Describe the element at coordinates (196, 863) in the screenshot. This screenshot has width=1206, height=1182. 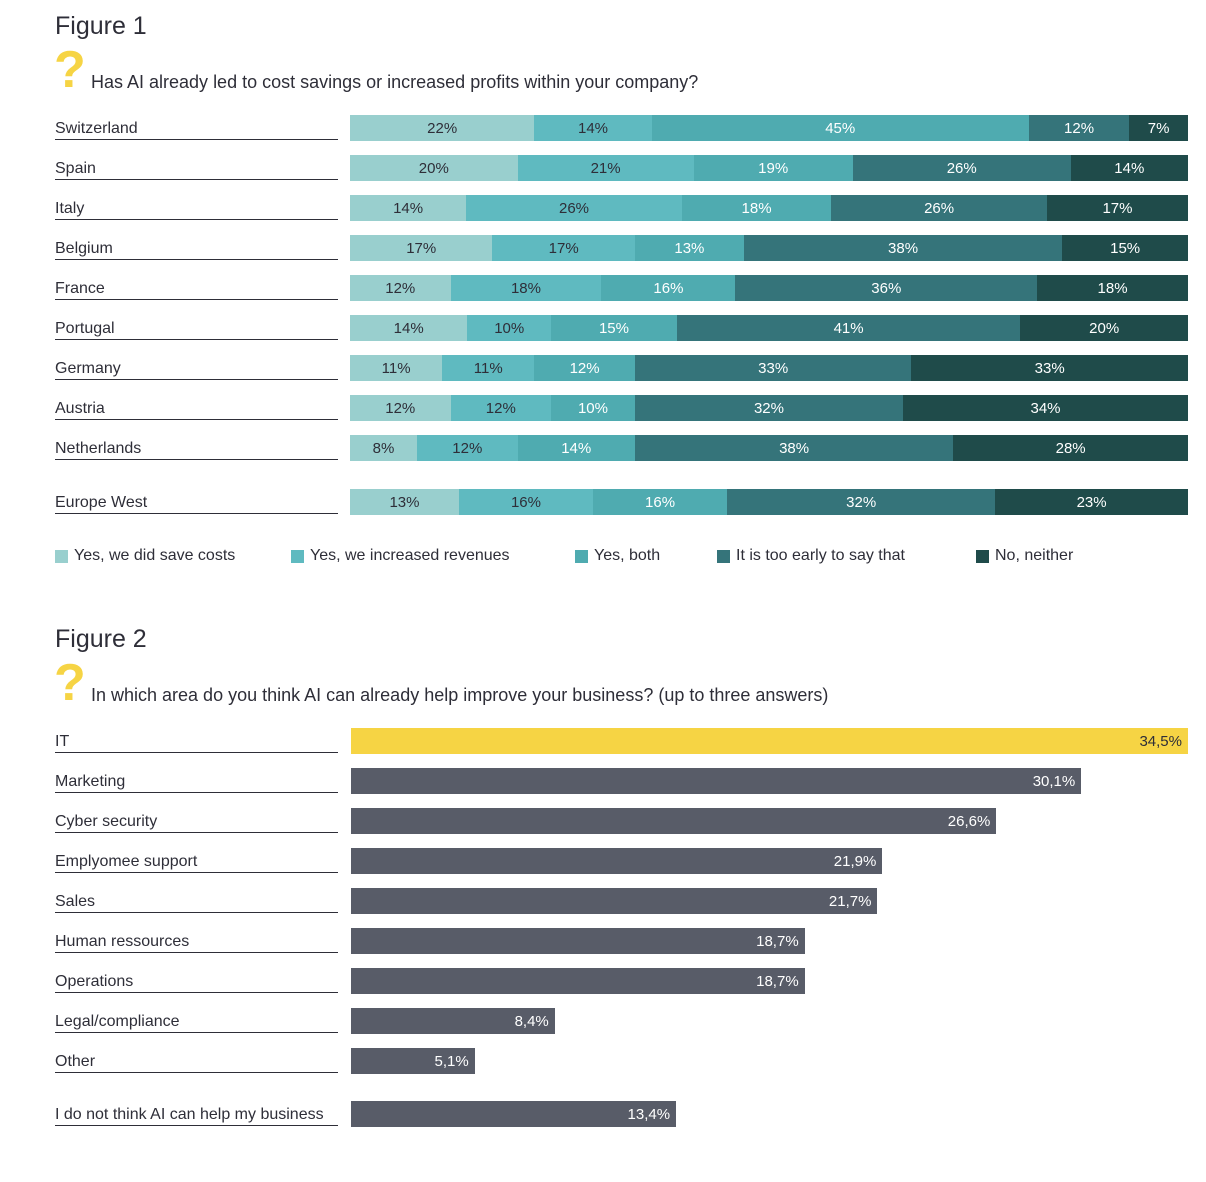
I see `row-label: Emplyomee support` at that location.